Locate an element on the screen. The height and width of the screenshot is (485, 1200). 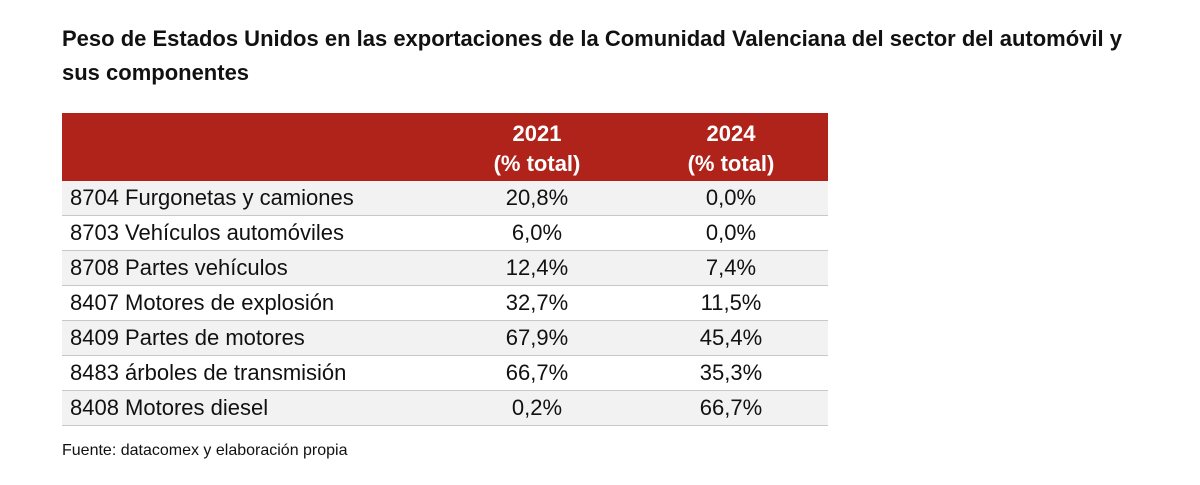
table-header: 2021 (% total) 2024 (% total) is located at coordinates (445, 147).